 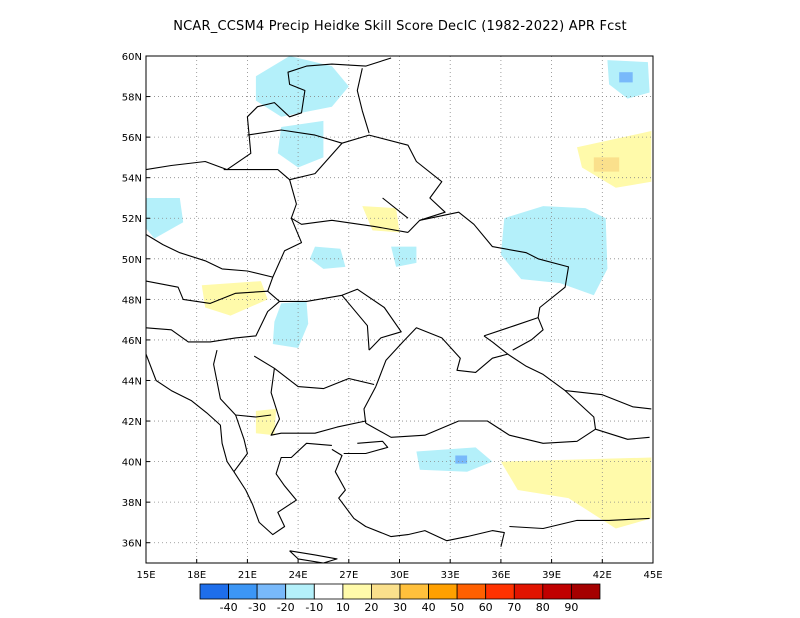 I want to click on colorbar-label: 70, so click(x=514, y=607).